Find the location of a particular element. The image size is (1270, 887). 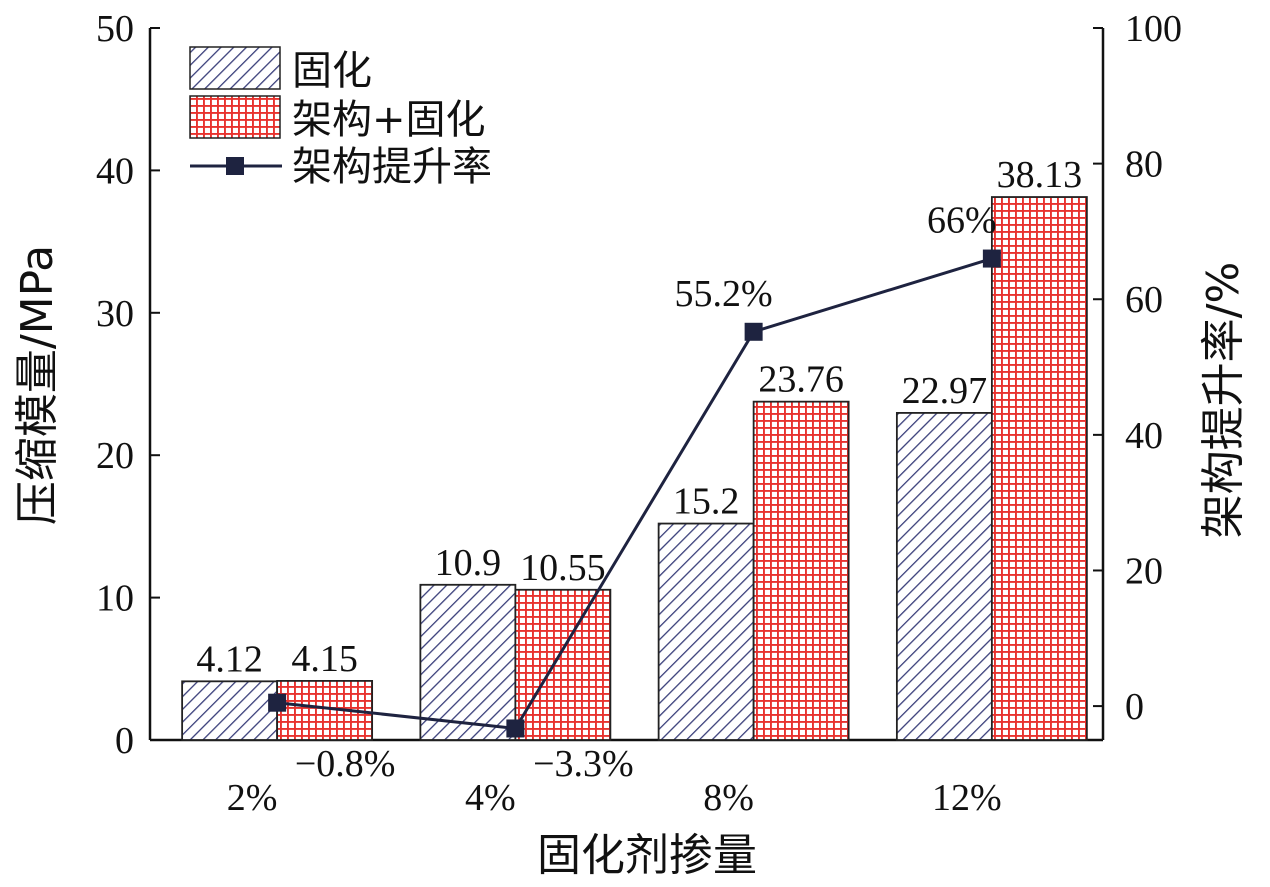

bar-value-label: 22.97 is located at coordinates (945, 391).